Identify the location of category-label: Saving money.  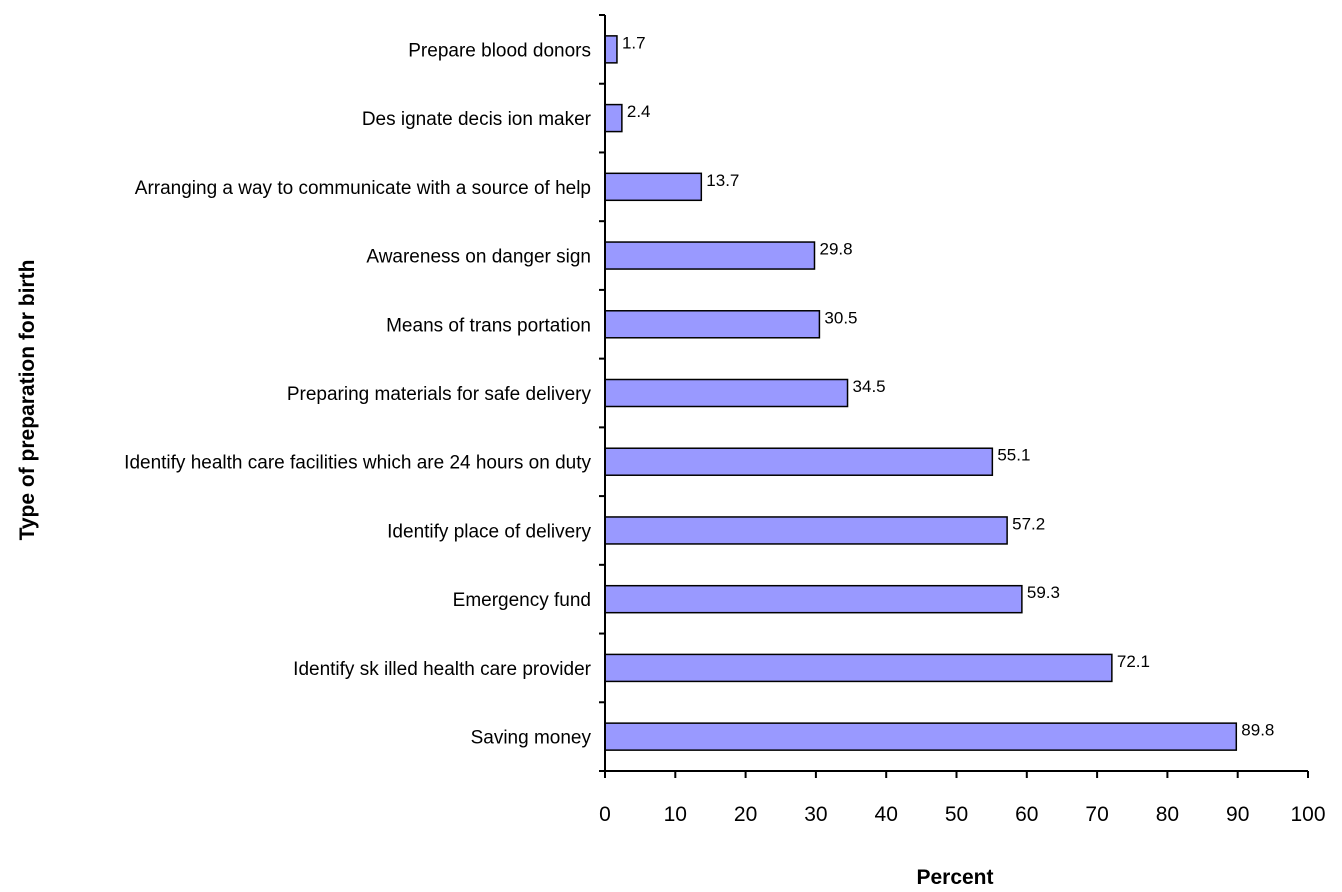
(531, 738).